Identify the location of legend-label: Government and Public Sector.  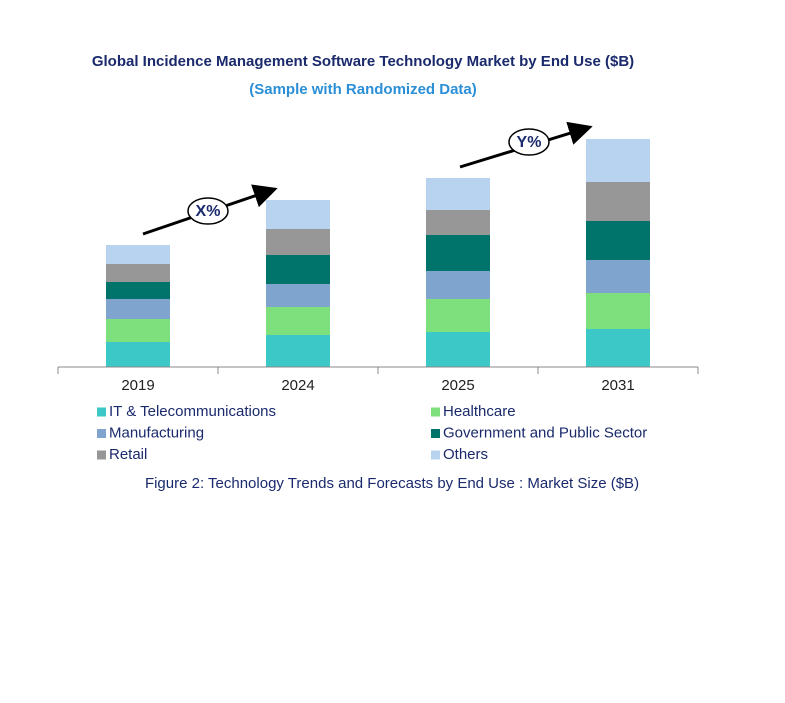
(545, 432).